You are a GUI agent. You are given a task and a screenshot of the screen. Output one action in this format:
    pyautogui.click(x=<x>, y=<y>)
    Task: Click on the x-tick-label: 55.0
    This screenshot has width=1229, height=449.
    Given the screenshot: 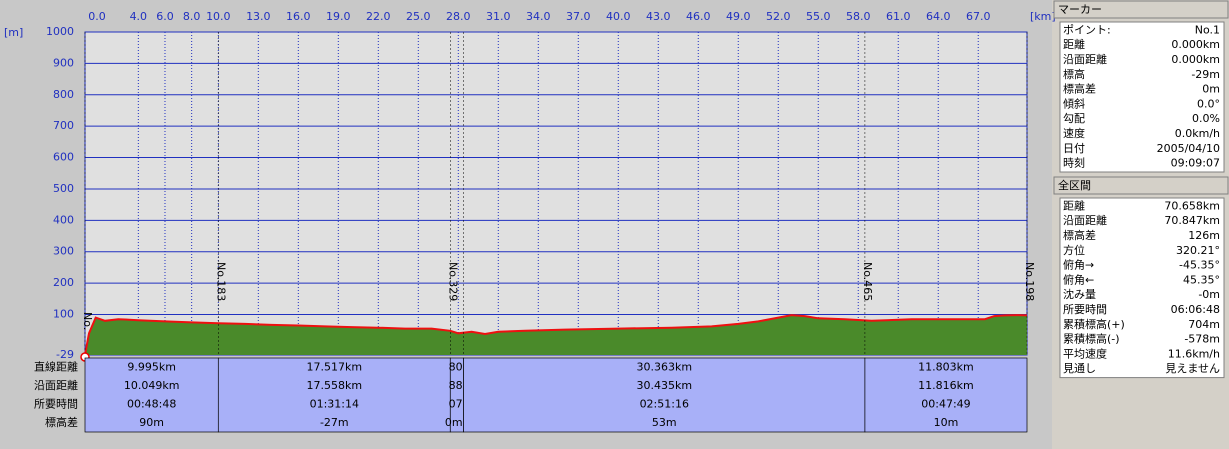 What is the action you would take?
    pyautogui.click(x=818, y=16)
    